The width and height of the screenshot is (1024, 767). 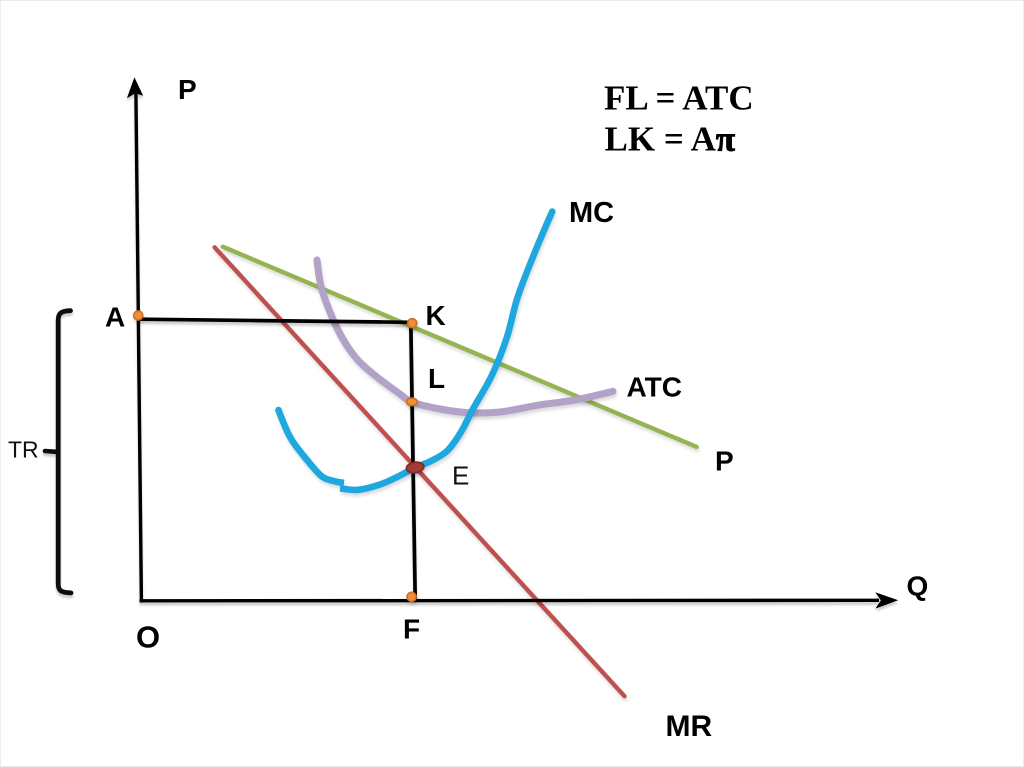 I want to click on svg-text: FL = ATC, so click(x=679, y=98).